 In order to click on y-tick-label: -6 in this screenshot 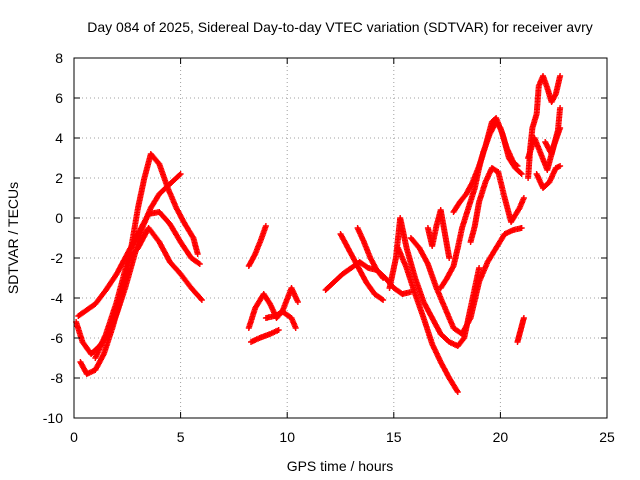, I will do `click(57, 338)`.